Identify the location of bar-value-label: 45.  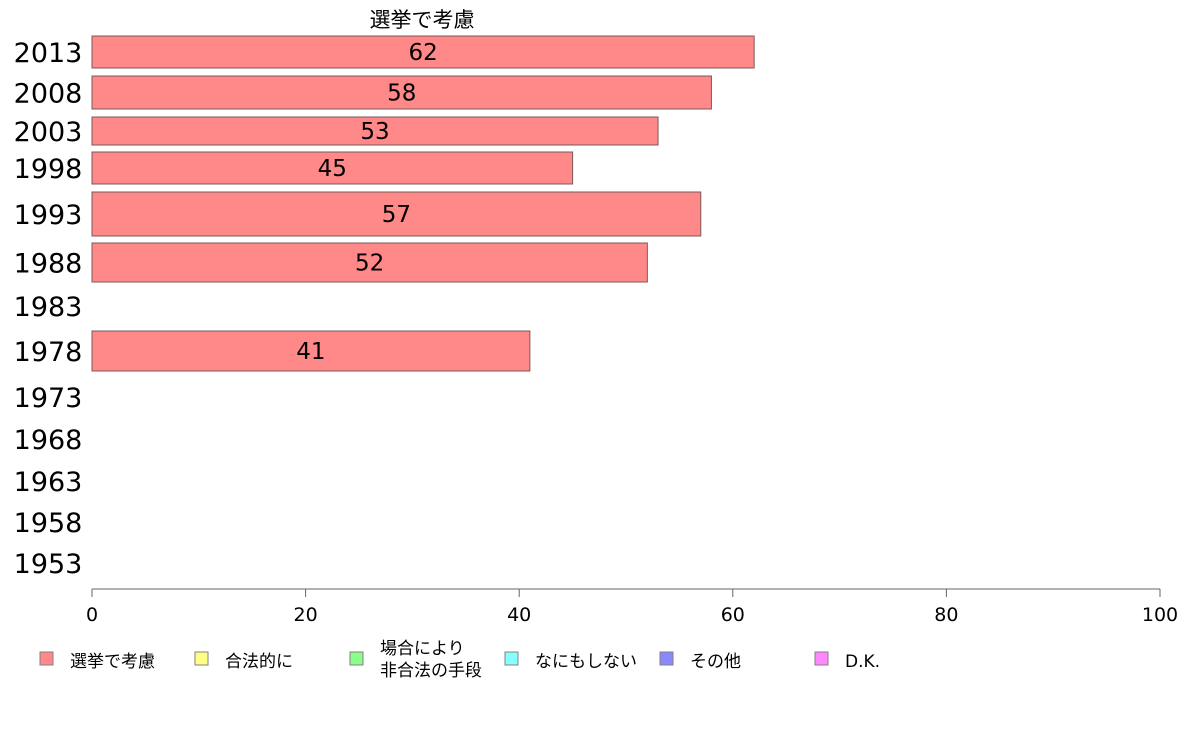
(332, 169).